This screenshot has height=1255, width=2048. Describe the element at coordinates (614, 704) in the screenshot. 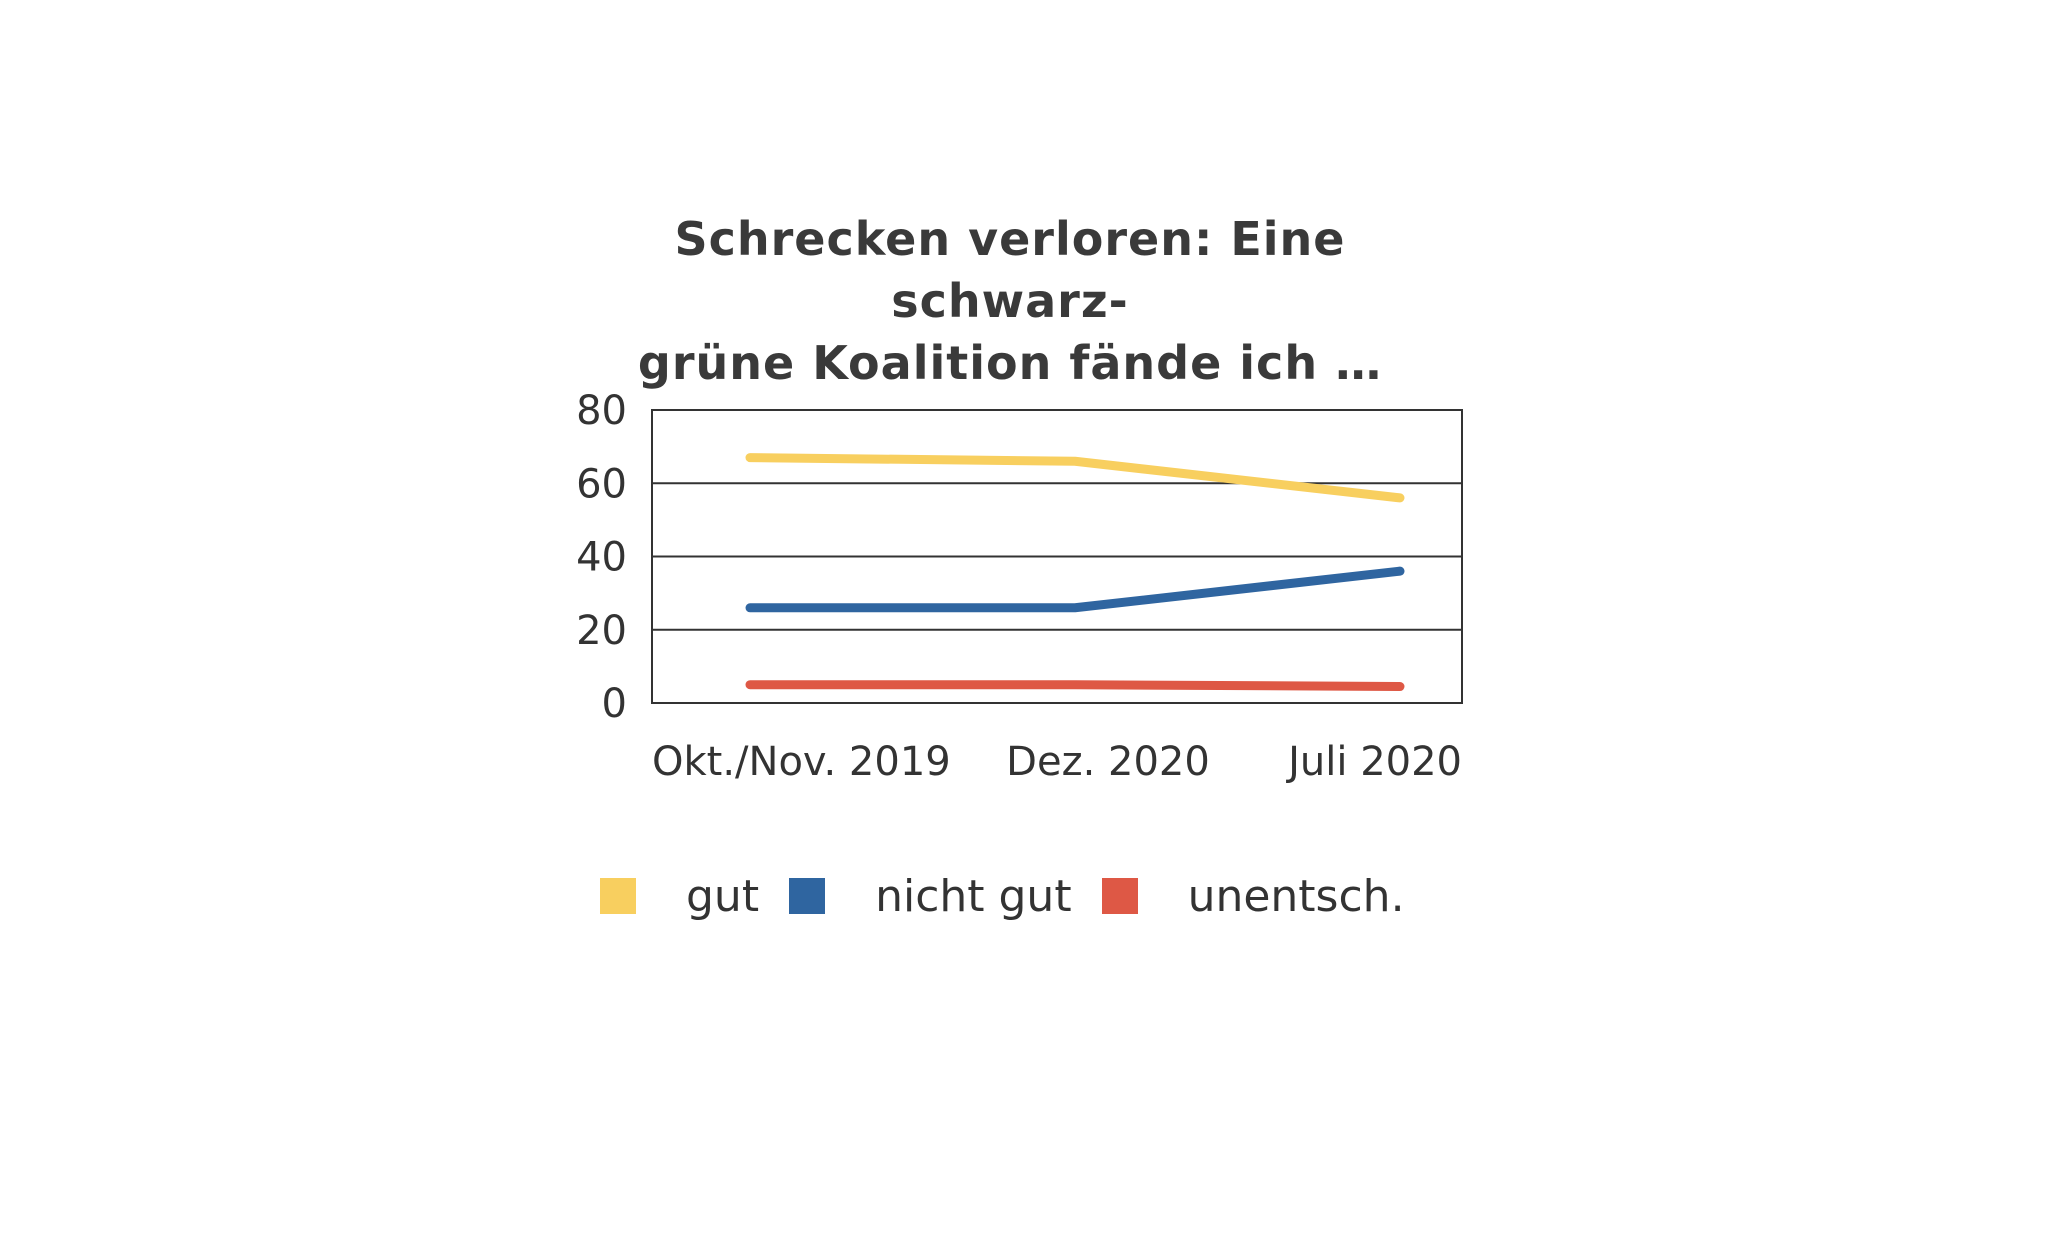

I see `y-tick-label: 0` at that location.